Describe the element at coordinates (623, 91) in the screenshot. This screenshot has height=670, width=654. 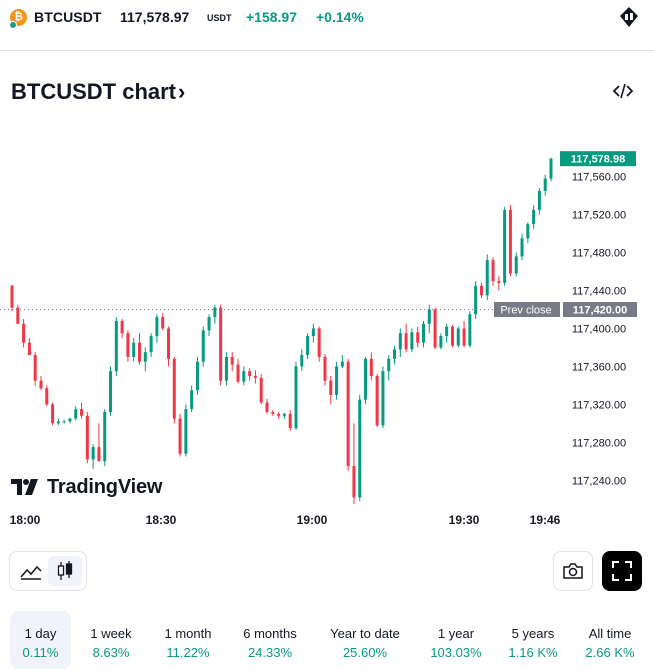
I see `embed-code-icon` at that location.